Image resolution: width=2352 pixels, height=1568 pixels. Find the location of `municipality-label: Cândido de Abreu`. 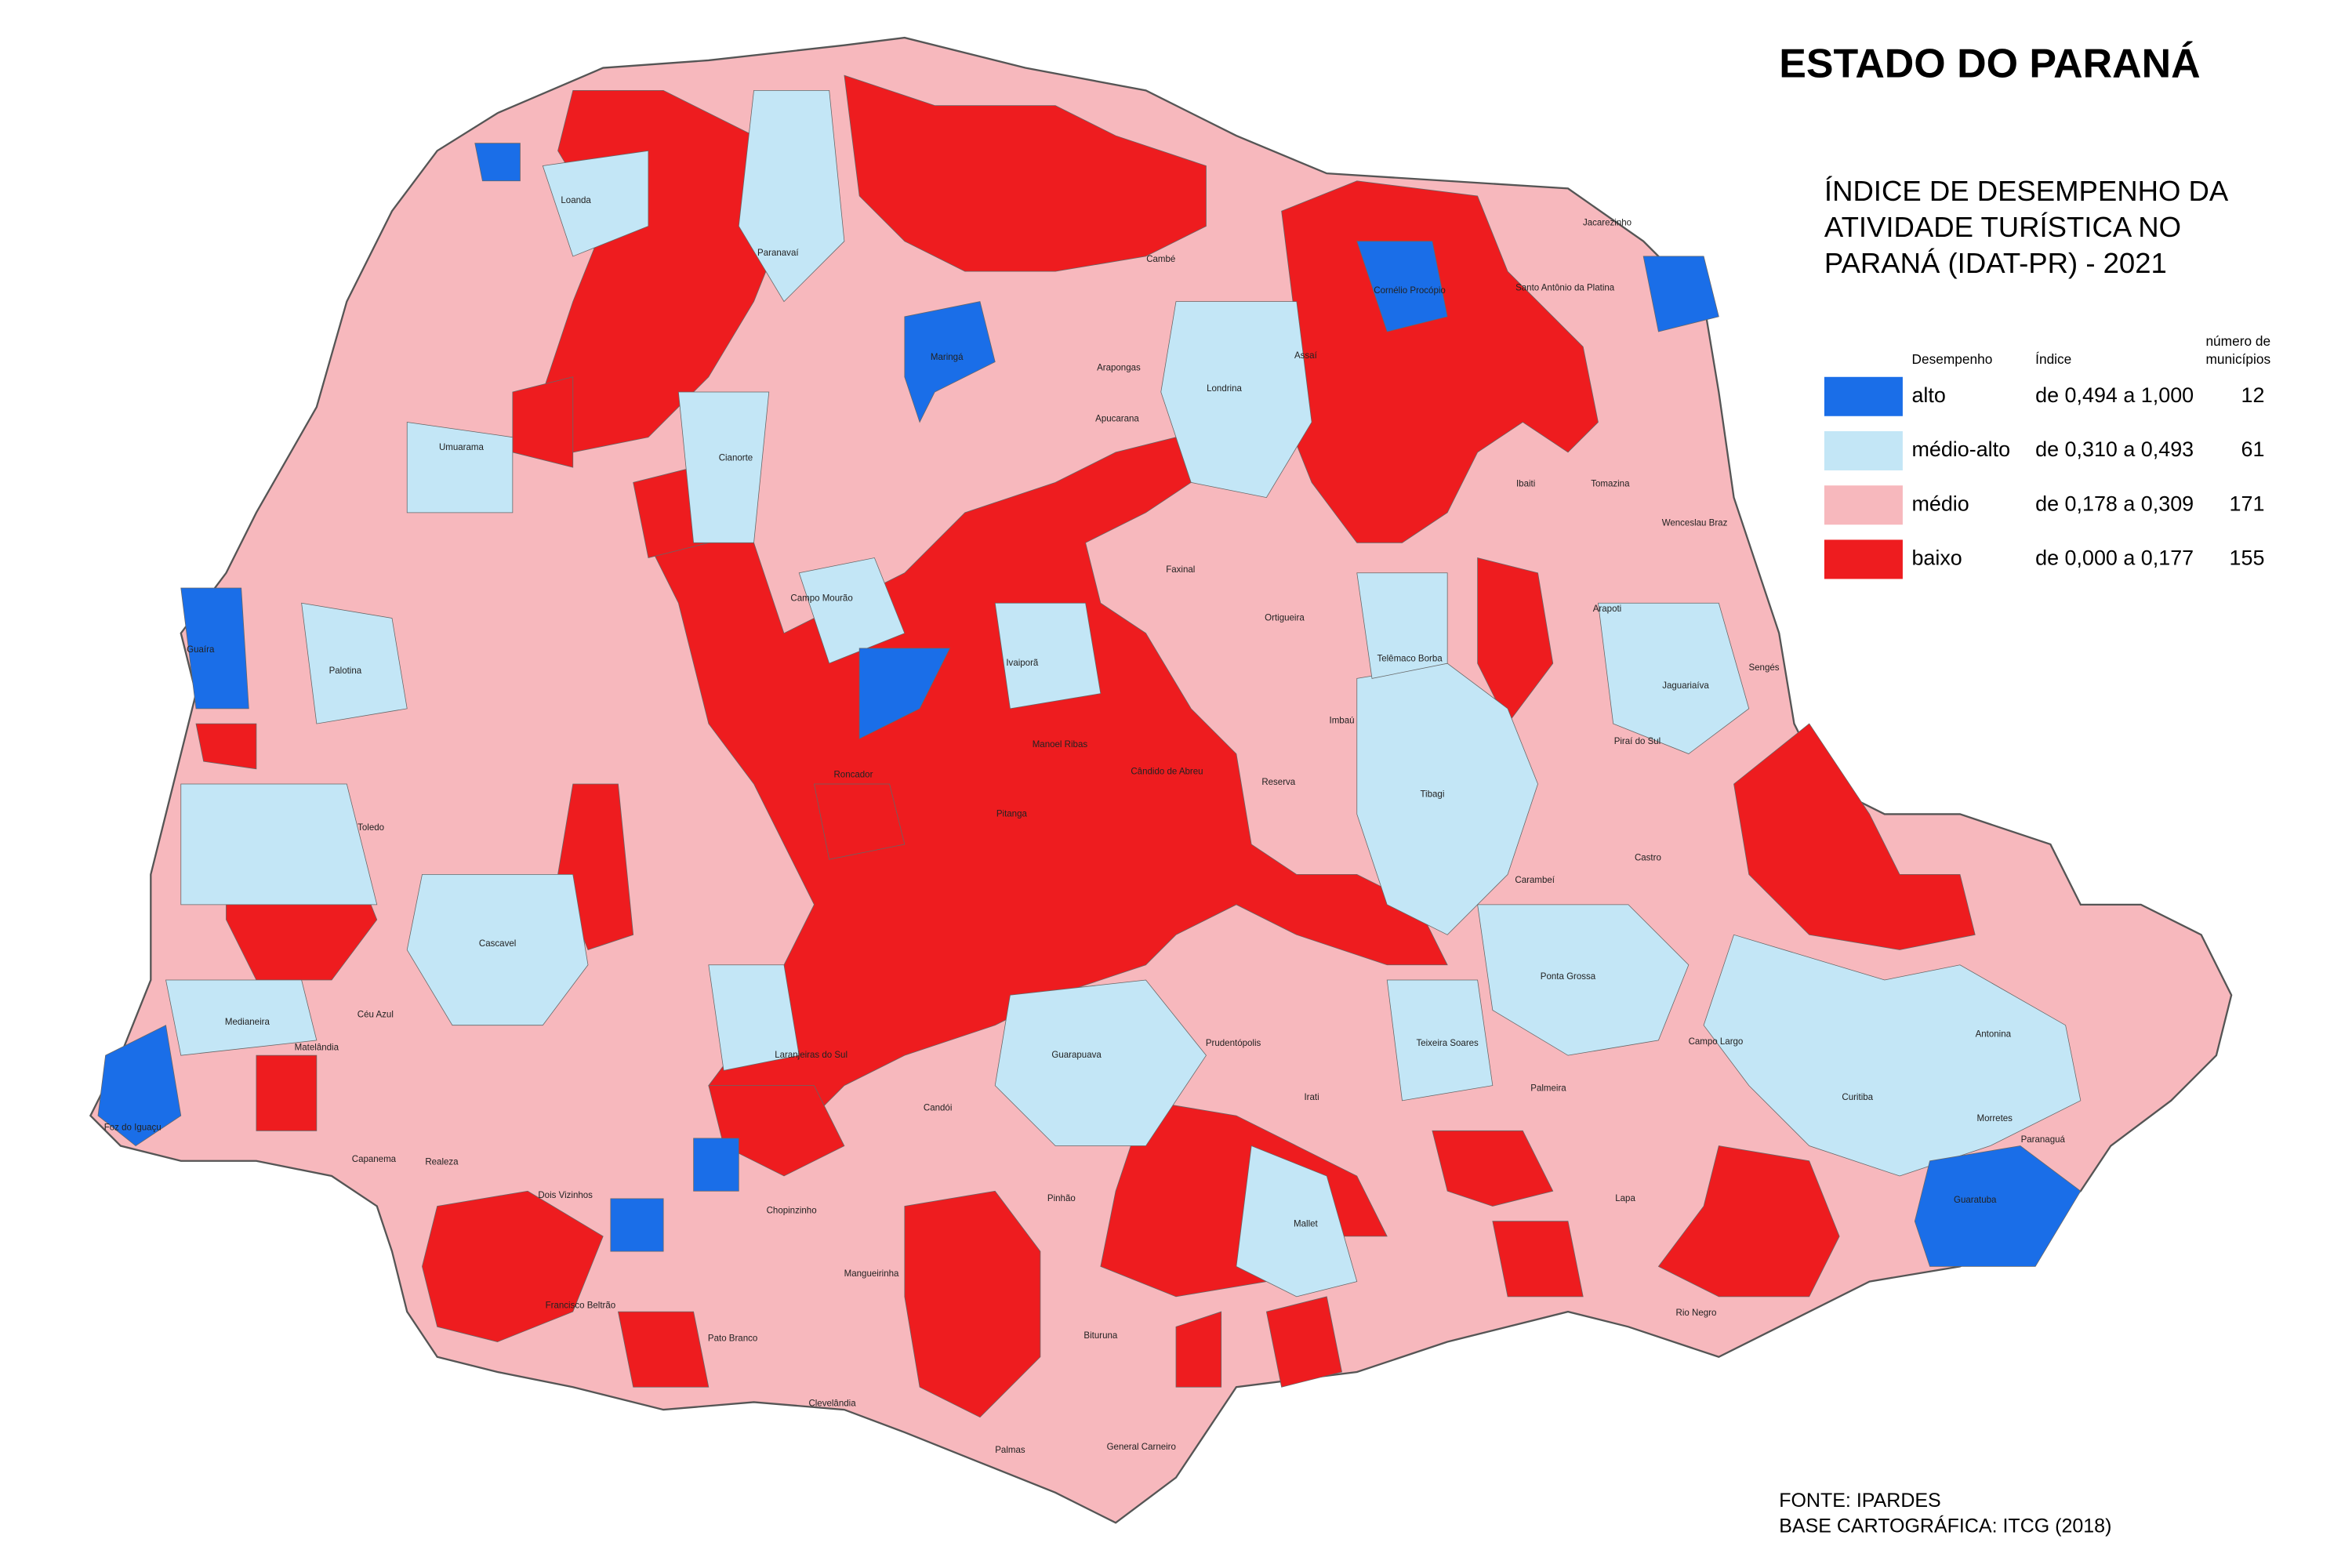

municipality-label: Cândido de Abreu is located at coordinates (1167, 772).